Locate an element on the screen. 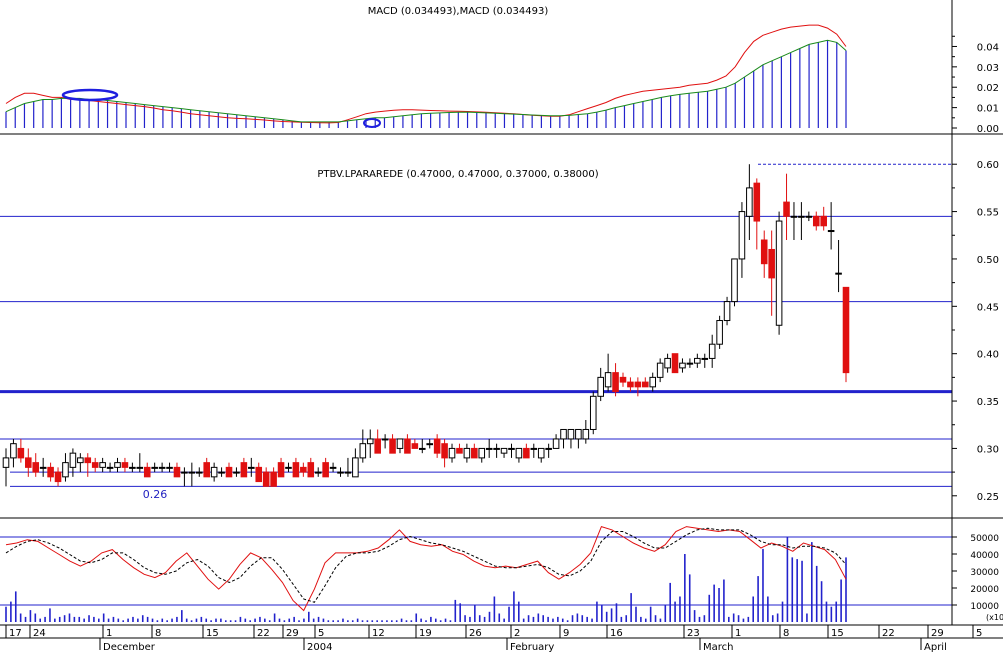 This screenshot has width=1003, height=652. x-day-label: 9 is located at coordinates (566, 633).